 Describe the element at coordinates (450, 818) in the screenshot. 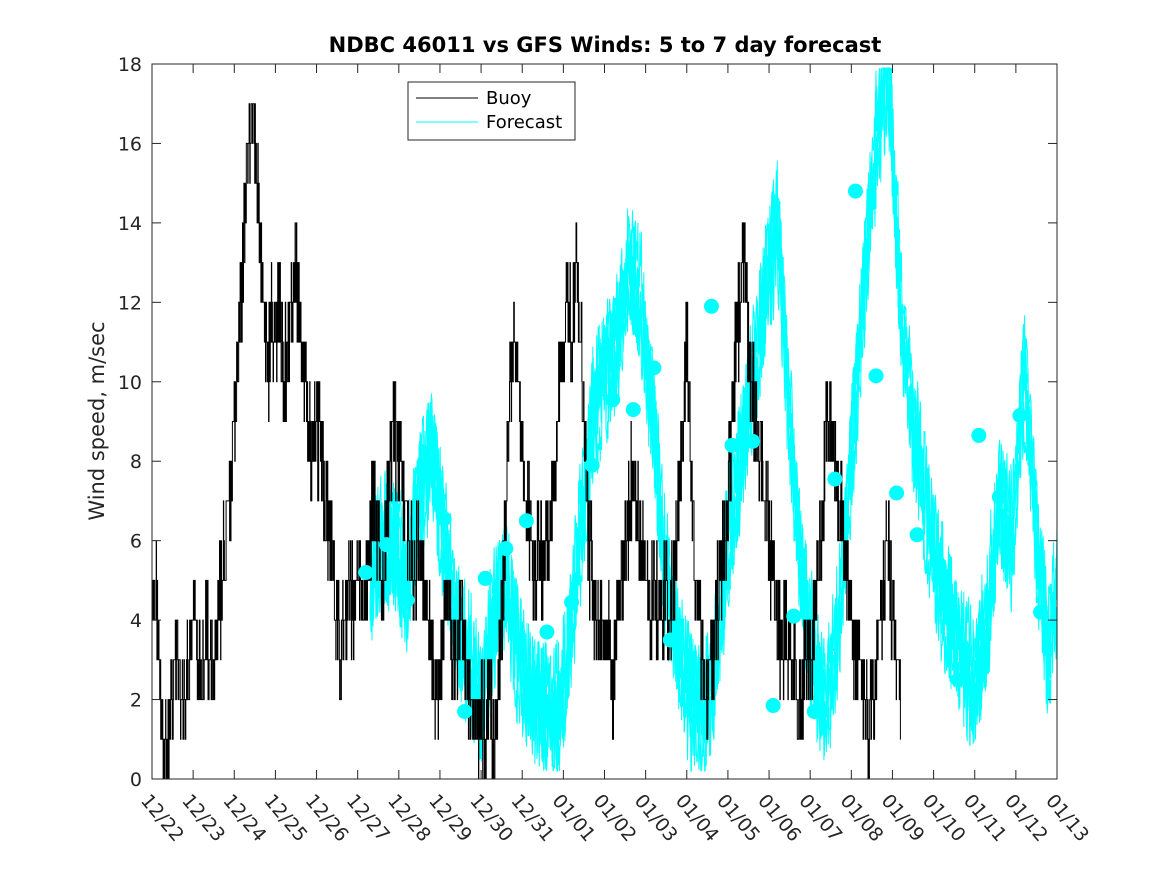

I see `x-tick-label: 12/29` at that location.